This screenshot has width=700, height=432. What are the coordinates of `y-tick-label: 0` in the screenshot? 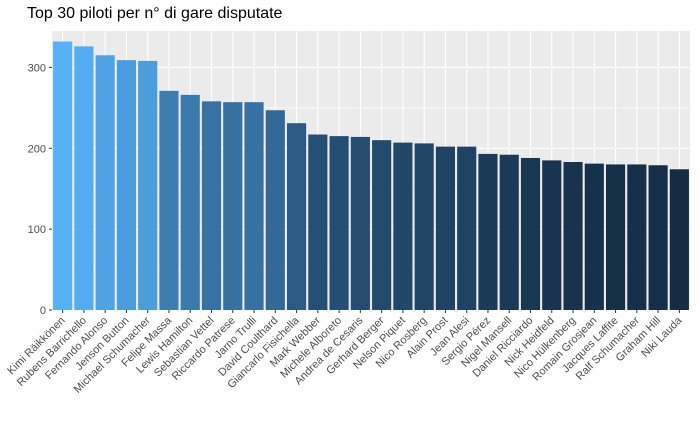 It's located at (43, 311).